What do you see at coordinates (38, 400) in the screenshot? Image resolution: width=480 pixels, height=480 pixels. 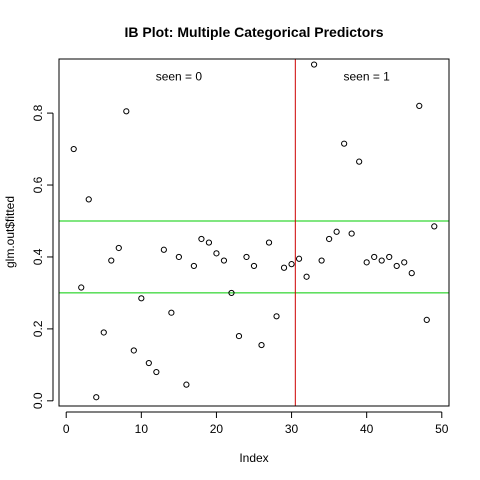 I see `y-tick-label: 0.0` at bounding box center [38, 400].